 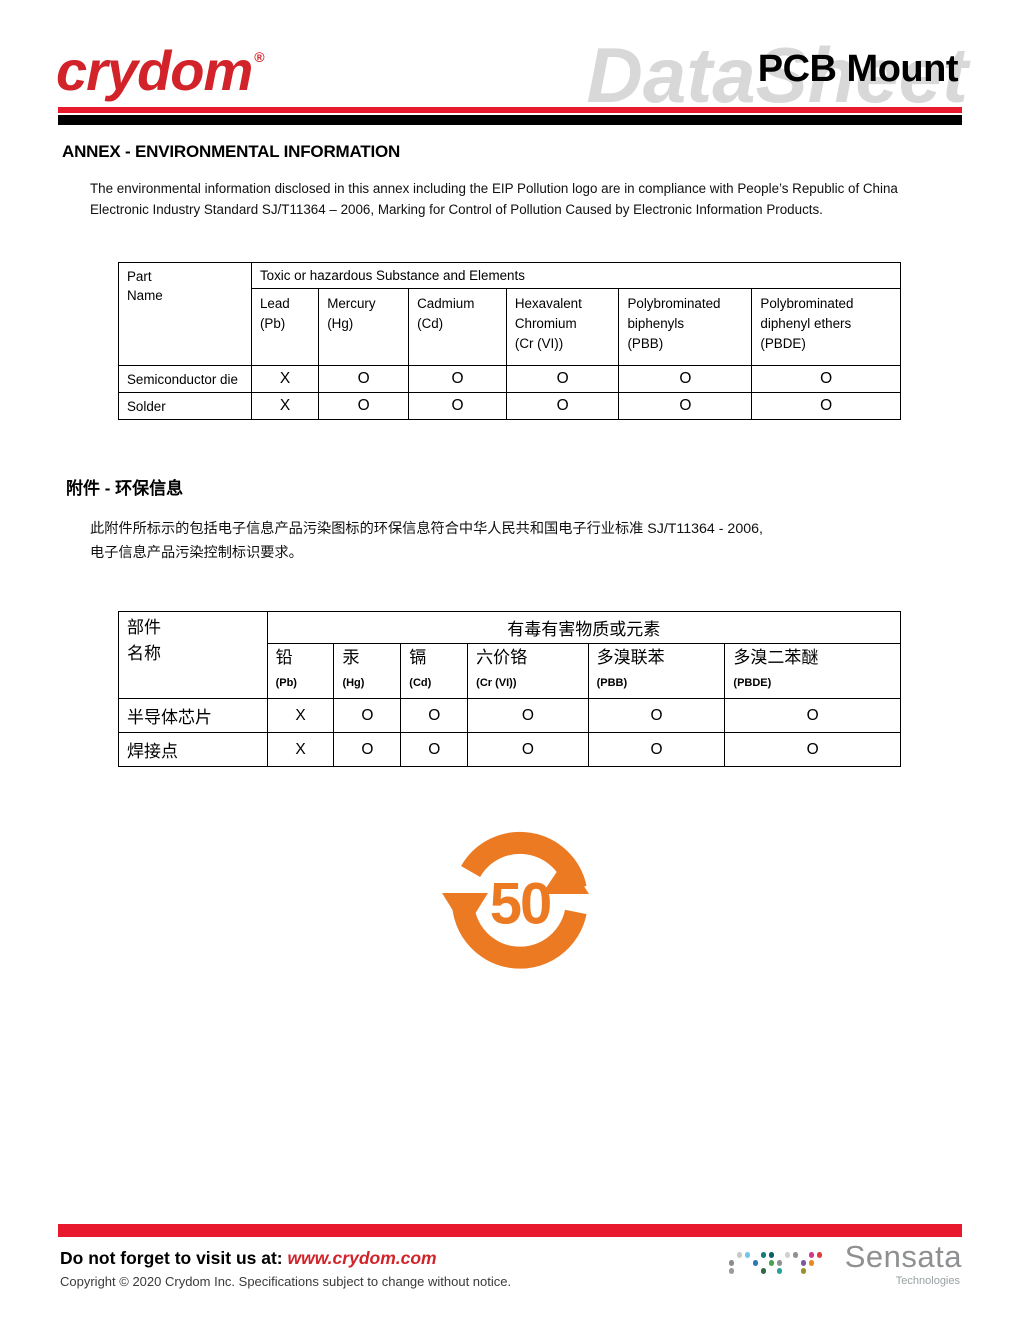 I want to click on table-row: Semiconductor die X O O O O O, so click(x=509, y=379).